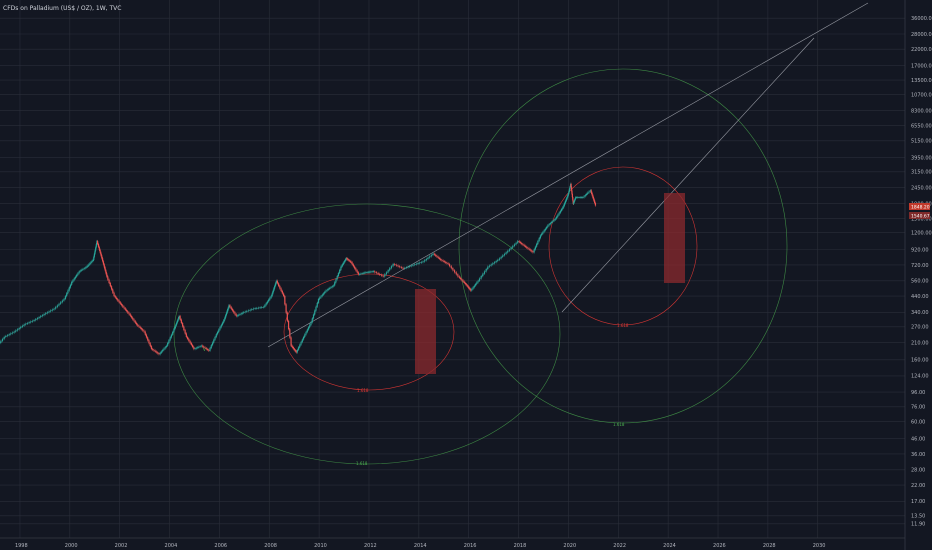 The width and height of the screenshot is (932, 550). What do you see at coordinates (619, 546) in the screenshot?
I see `x-tick-label: 2022` at bounding box center [619, 546].